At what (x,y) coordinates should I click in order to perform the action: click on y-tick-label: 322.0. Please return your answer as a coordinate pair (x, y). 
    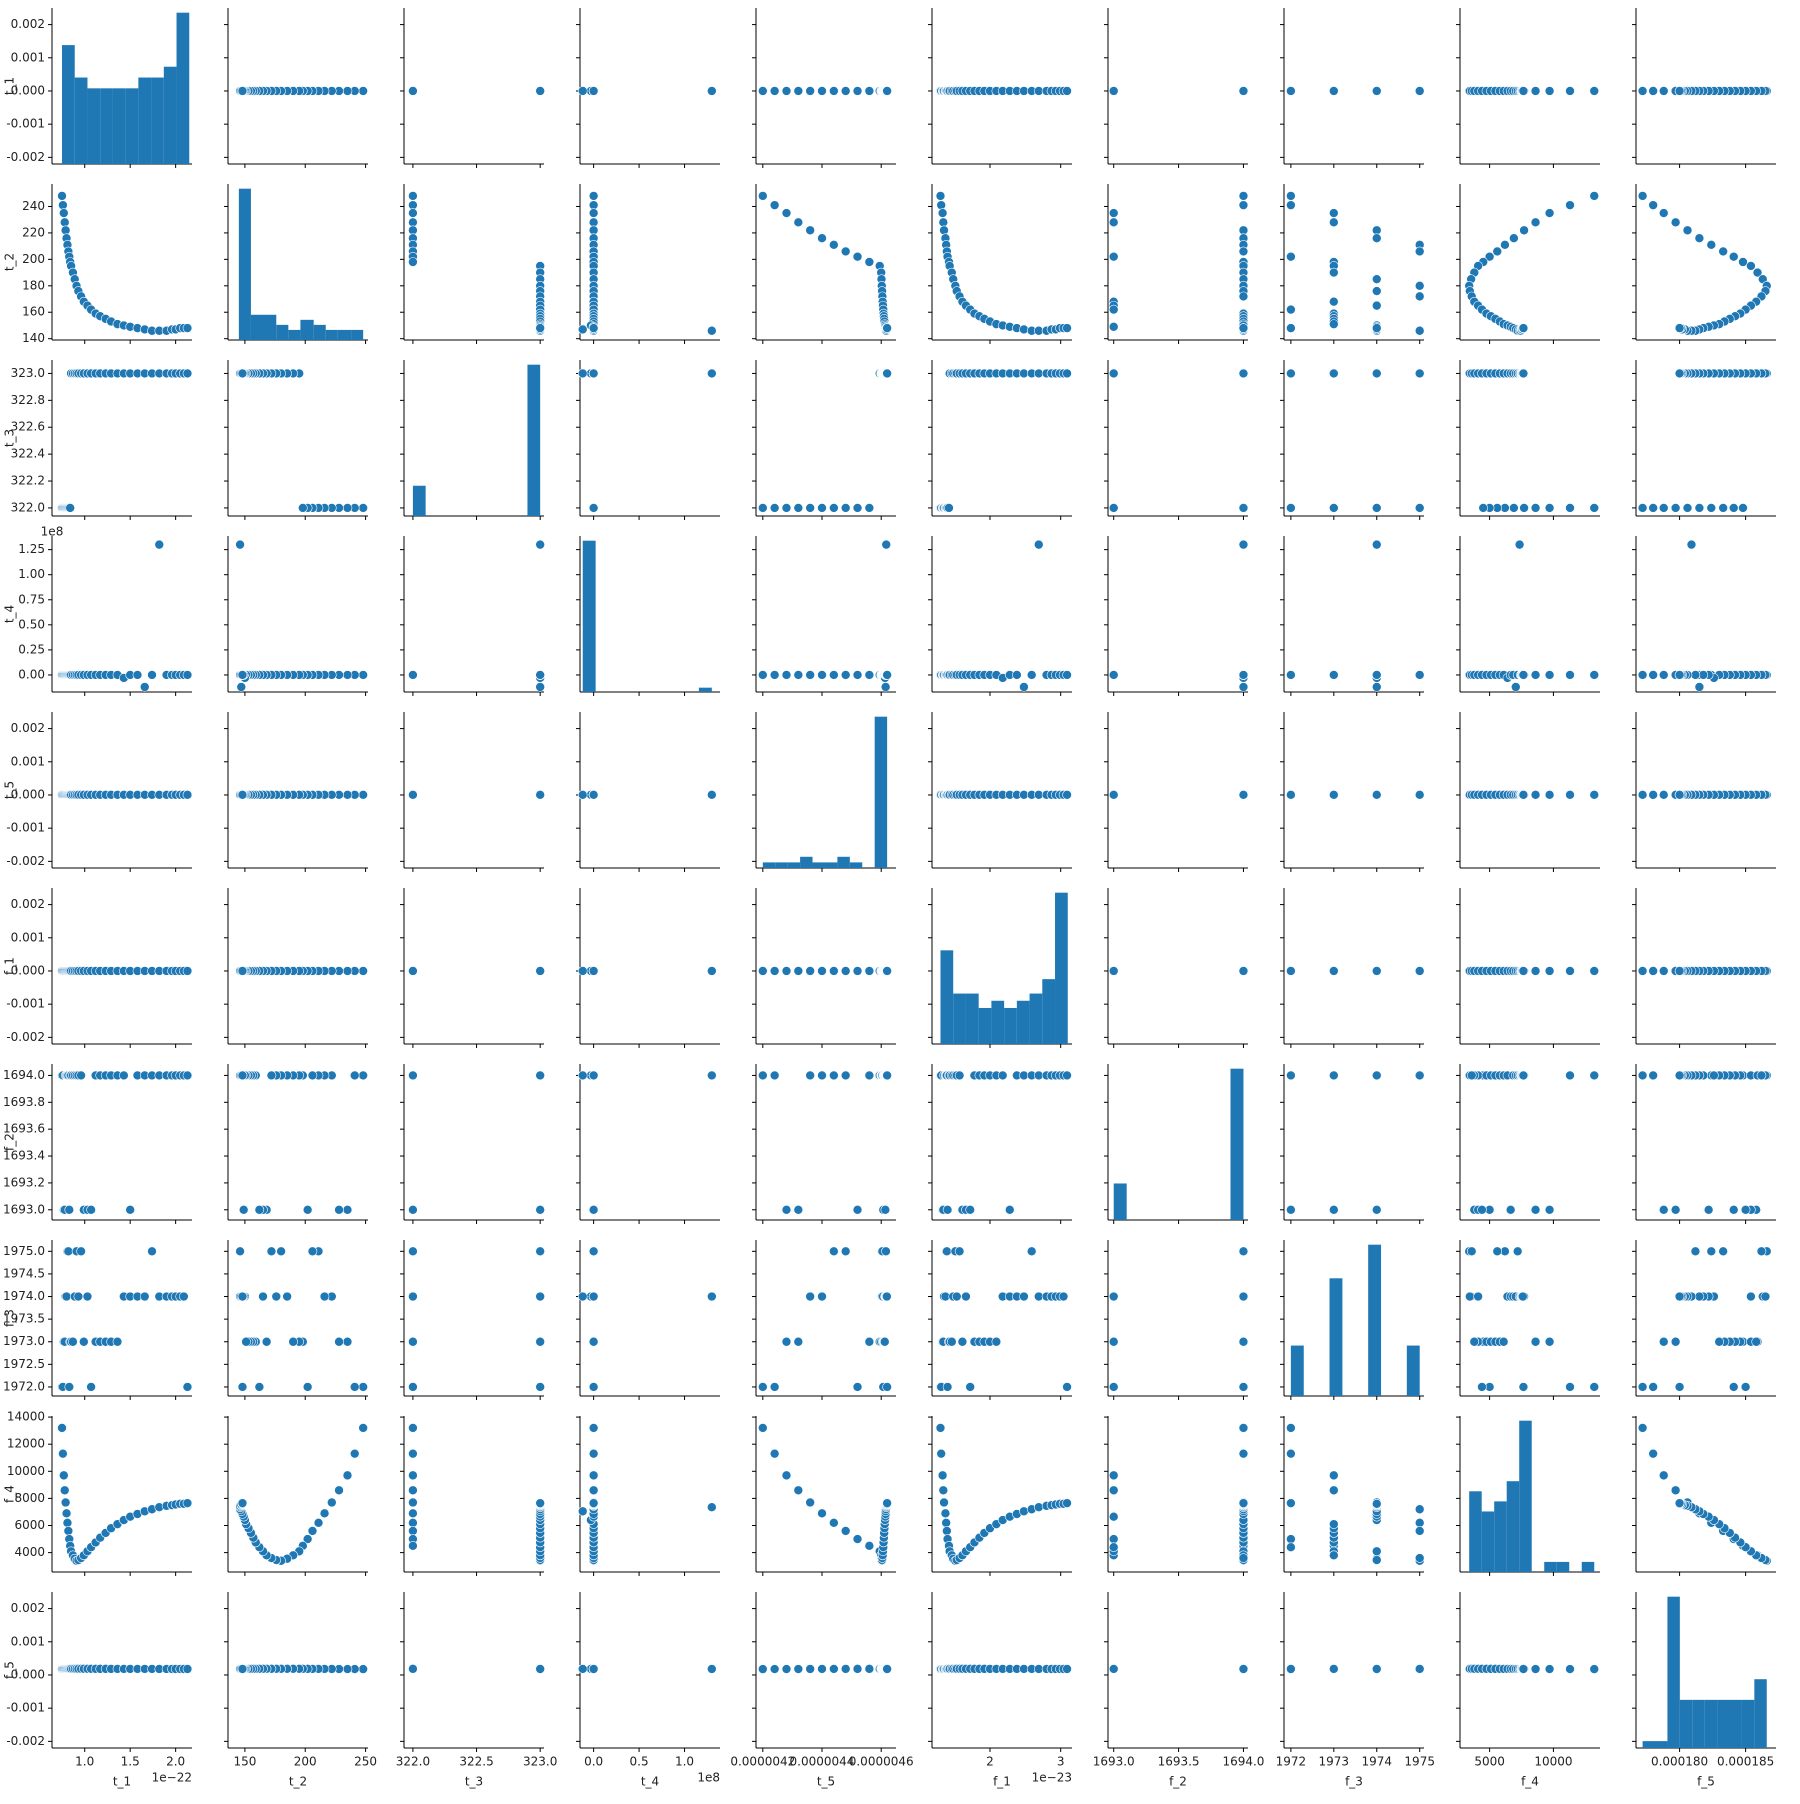
    Looking at the image, I should click on (28, 507).